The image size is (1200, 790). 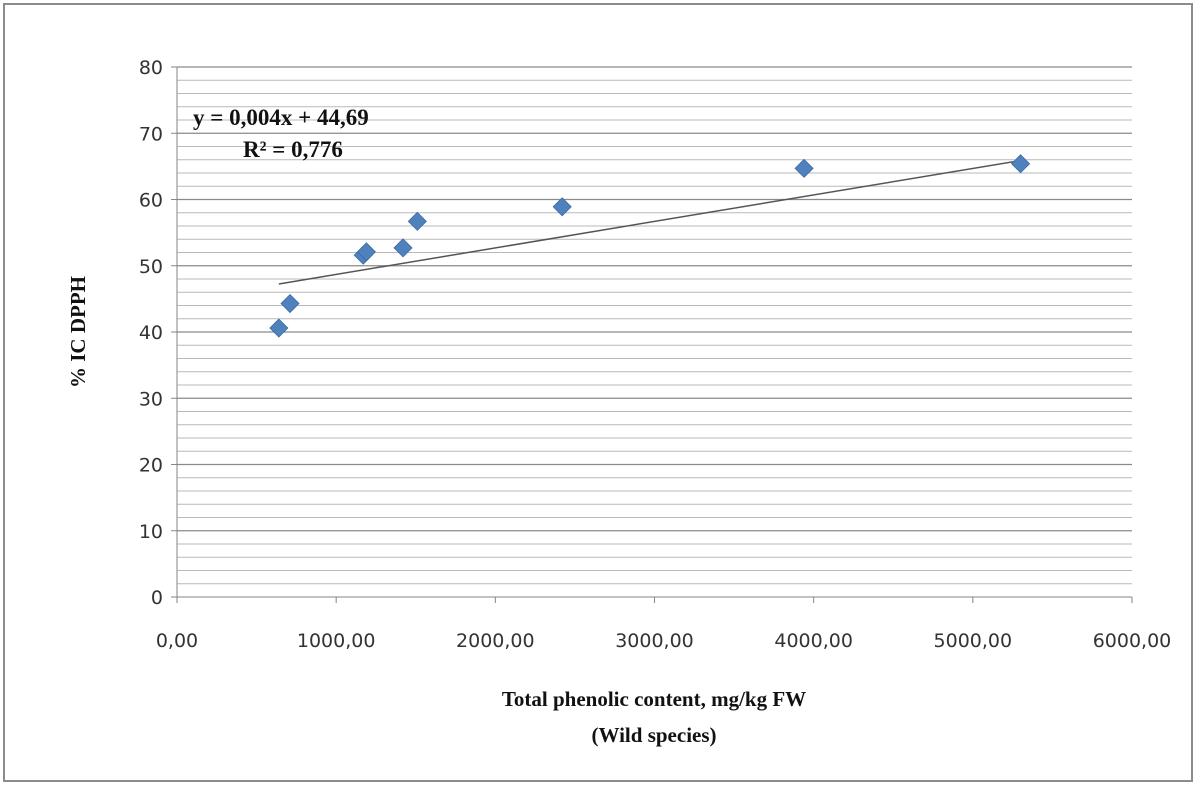 What do you see at coordinates (973, 641) in the screenshot?
I see `x-tick-label: 5000,00` at bounding box center [973, 641].